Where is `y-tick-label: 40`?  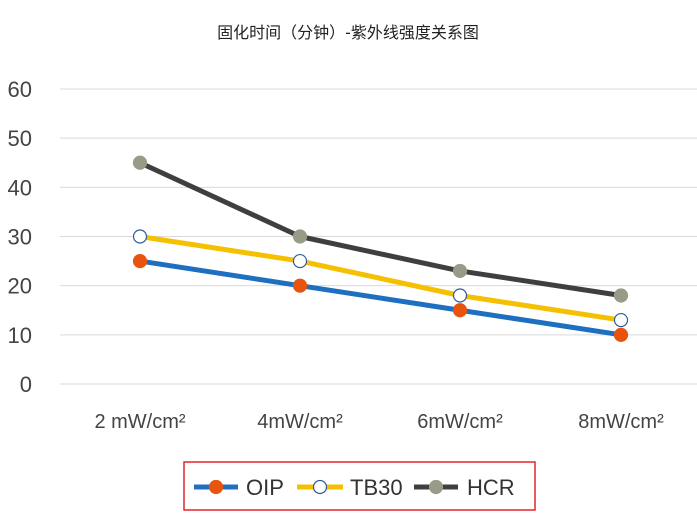
y-tick-label: 40 is located at coordinates (20, 187).